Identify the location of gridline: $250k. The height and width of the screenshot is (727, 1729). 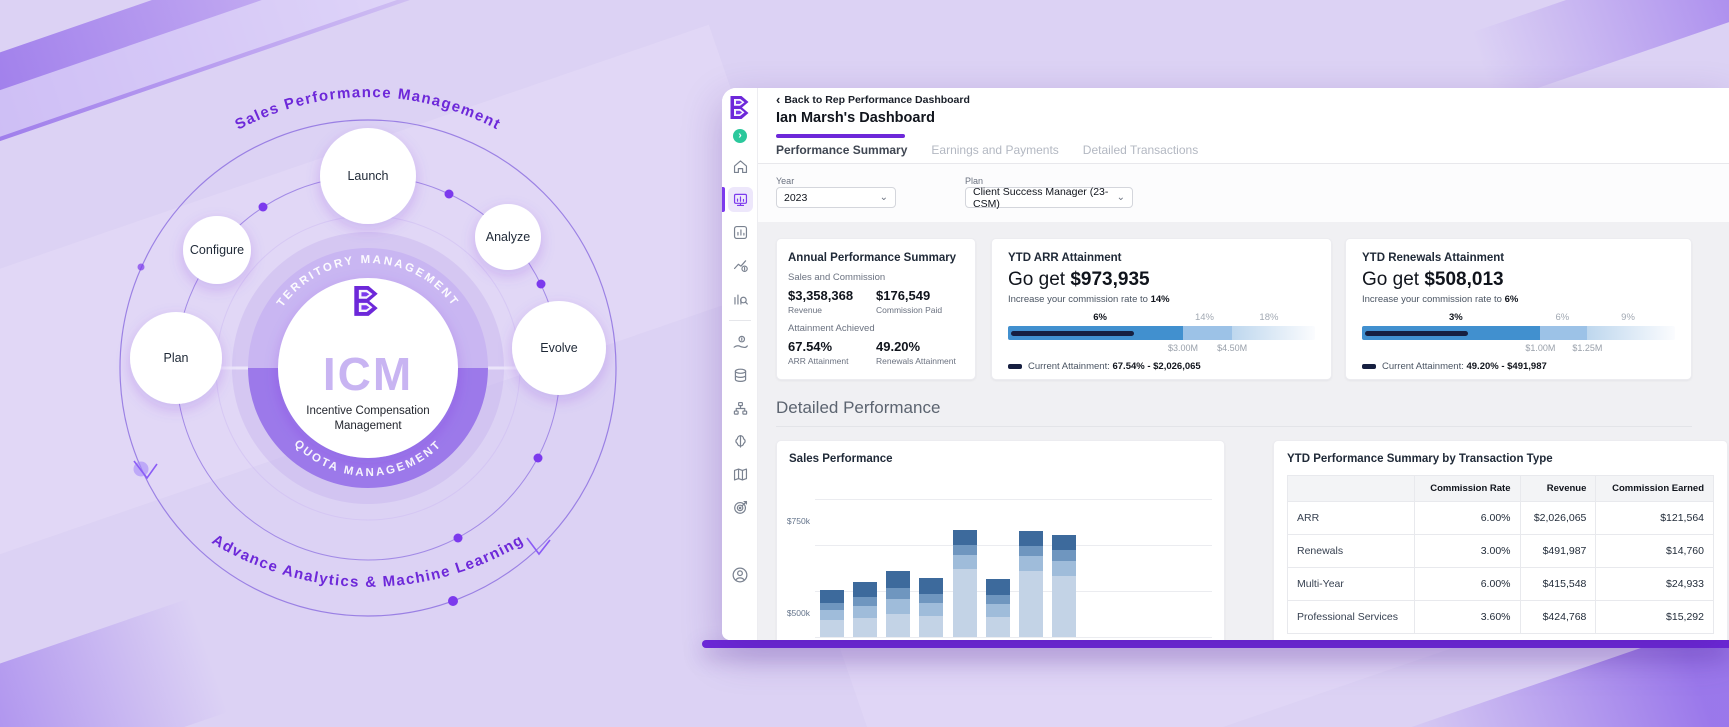
(1013, 591).